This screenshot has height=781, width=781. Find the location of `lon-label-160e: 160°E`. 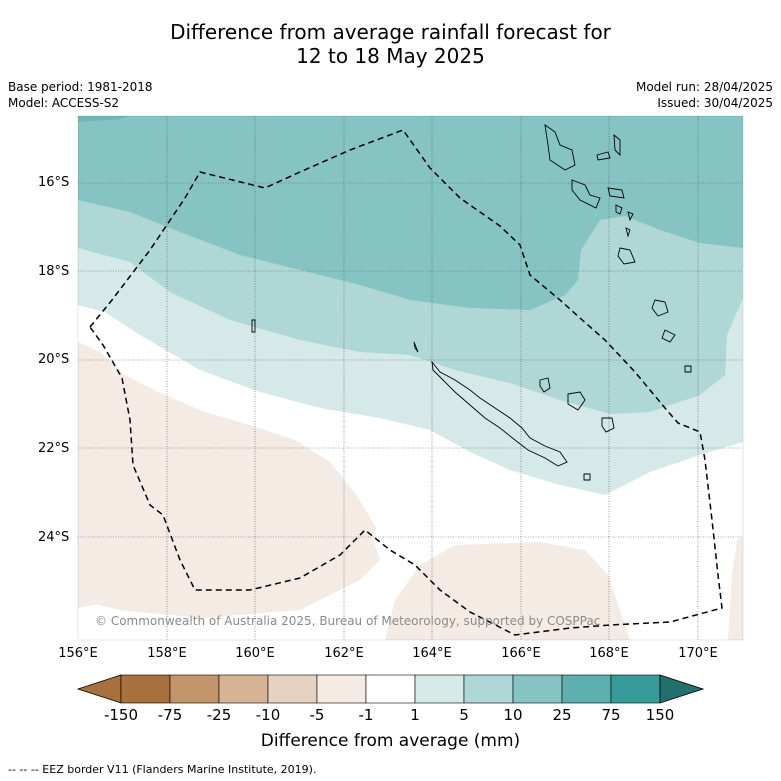

lon-label-160e: 160°E is located at coordinates (255, 653).